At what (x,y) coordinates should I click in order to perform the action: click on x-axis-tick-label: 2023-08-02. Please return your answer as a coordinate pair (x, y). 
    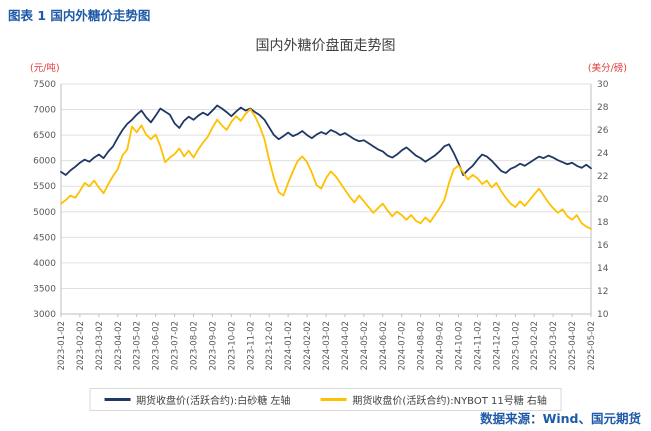
    Looking at the image, I should click on (194, 345).